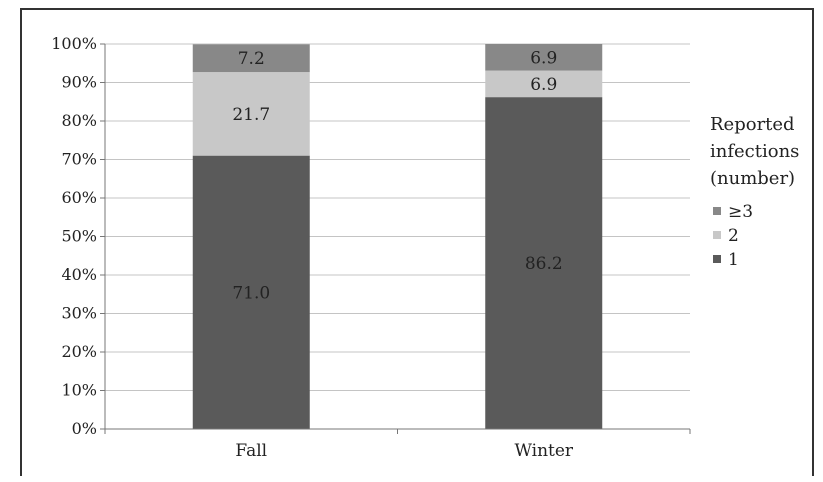 This screenshot has height=482, width=823. What do you see at coordinates (79, 313) in the screenshot?
I see `y-tick-label: 30%` at bounding box center [79, 313].